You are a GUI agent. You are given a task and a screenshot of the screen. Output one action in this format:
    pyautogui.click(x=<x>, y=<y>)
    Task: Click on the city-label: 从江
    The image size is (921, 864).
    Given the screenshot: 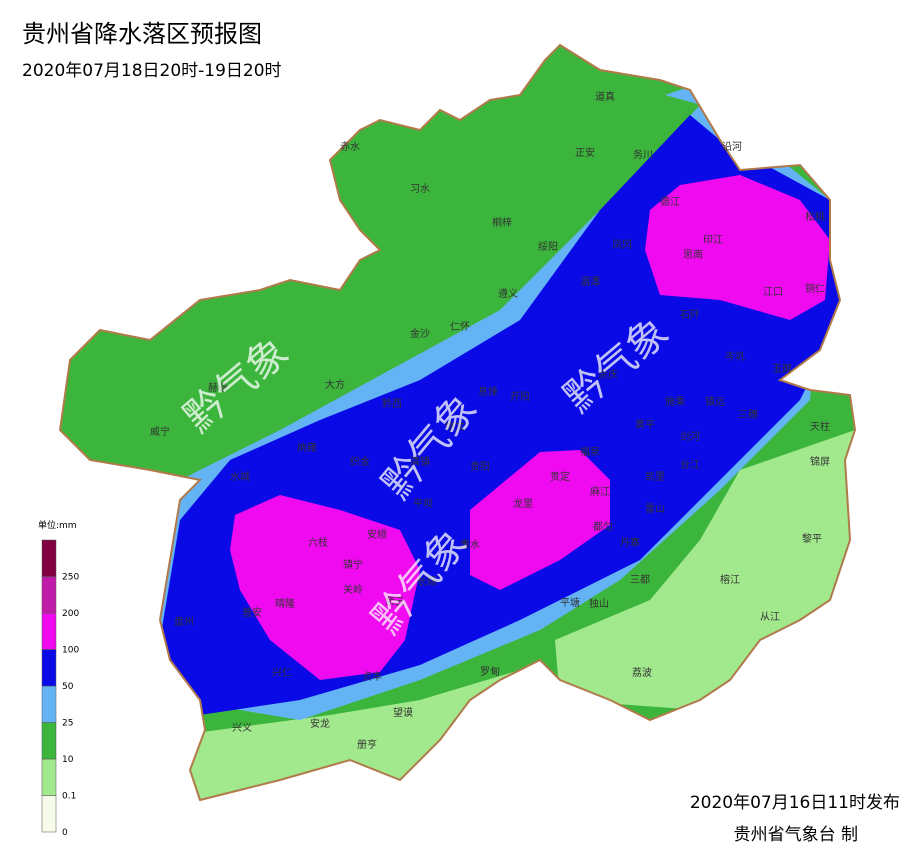 What is the action you would take?
    pyautogui.click(x=770, y=617)
    